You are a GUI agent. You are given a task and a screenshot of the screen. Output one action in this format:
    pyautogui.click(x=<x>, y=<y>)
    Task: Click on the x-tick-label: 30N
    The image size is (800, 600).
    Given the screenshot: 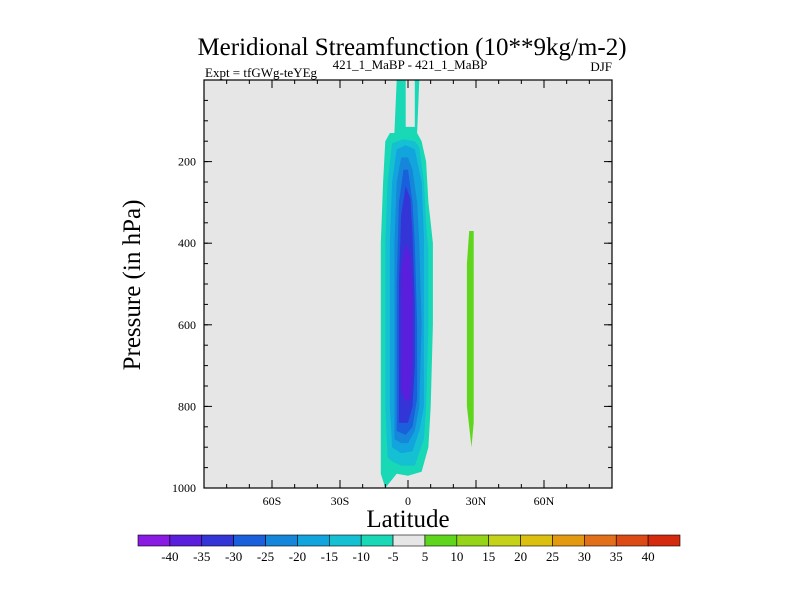 What is the action you would take?
    pyautogui.click(x=476, y=501)
    